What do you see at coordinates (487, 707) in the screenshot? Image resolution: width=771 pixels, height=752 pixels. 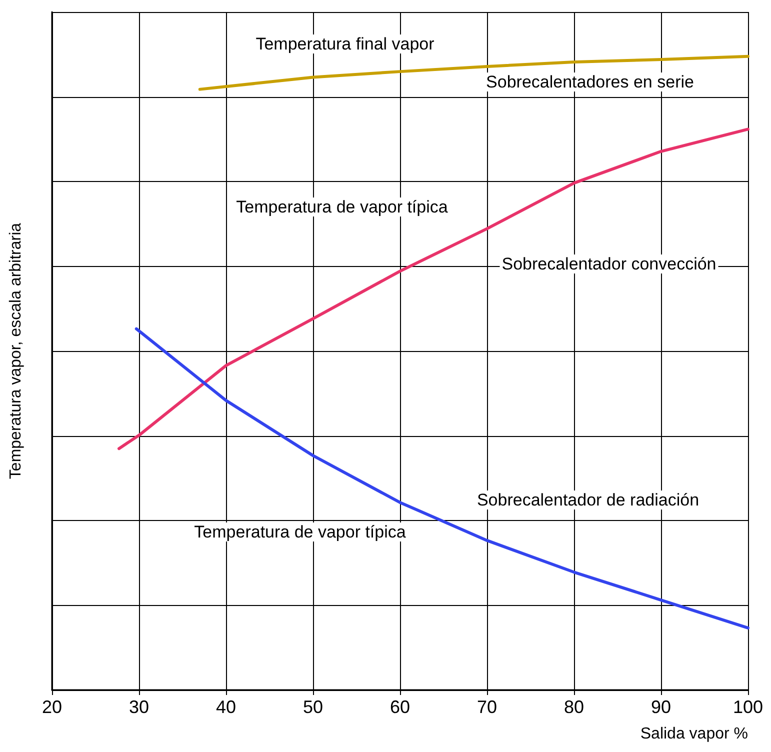 I see `x-tick-label: 70` at bounding box center [487, 707].